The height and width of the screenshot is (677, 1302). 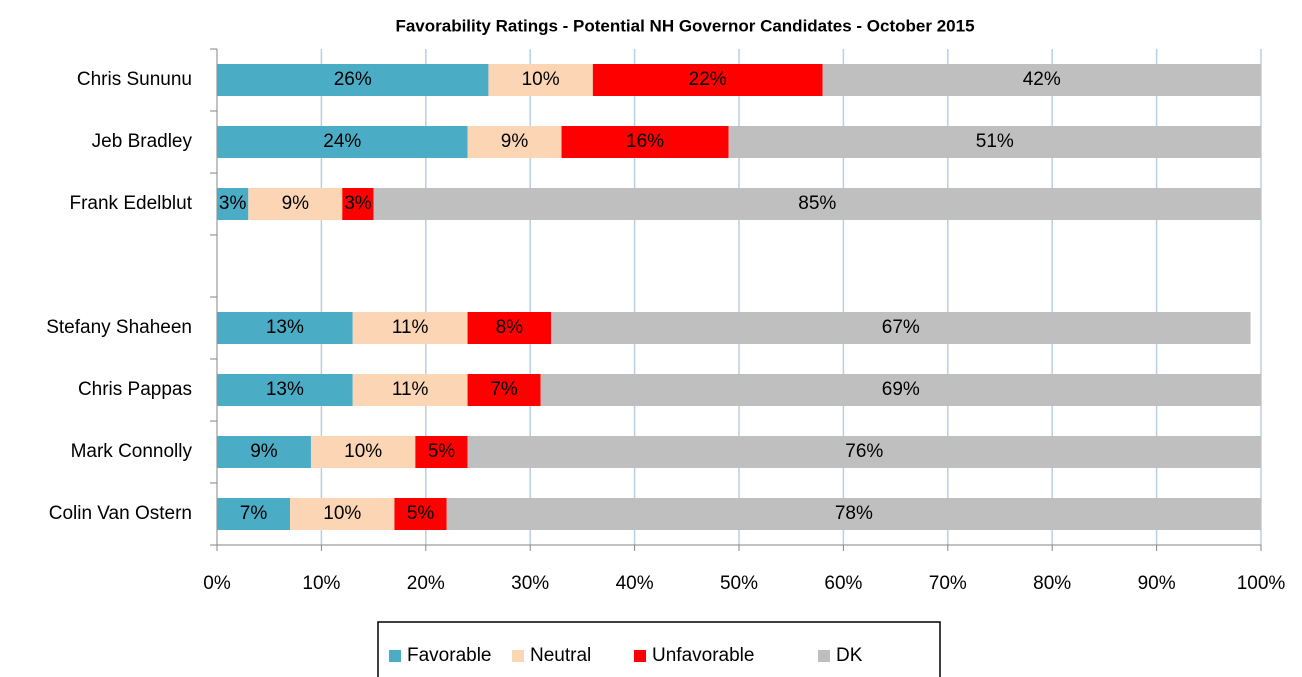 What do you see at coordinates (130, 203) in the screenshot?
I see `y-tick-label: Frank Edelblut` at bounding box center [130, 203].